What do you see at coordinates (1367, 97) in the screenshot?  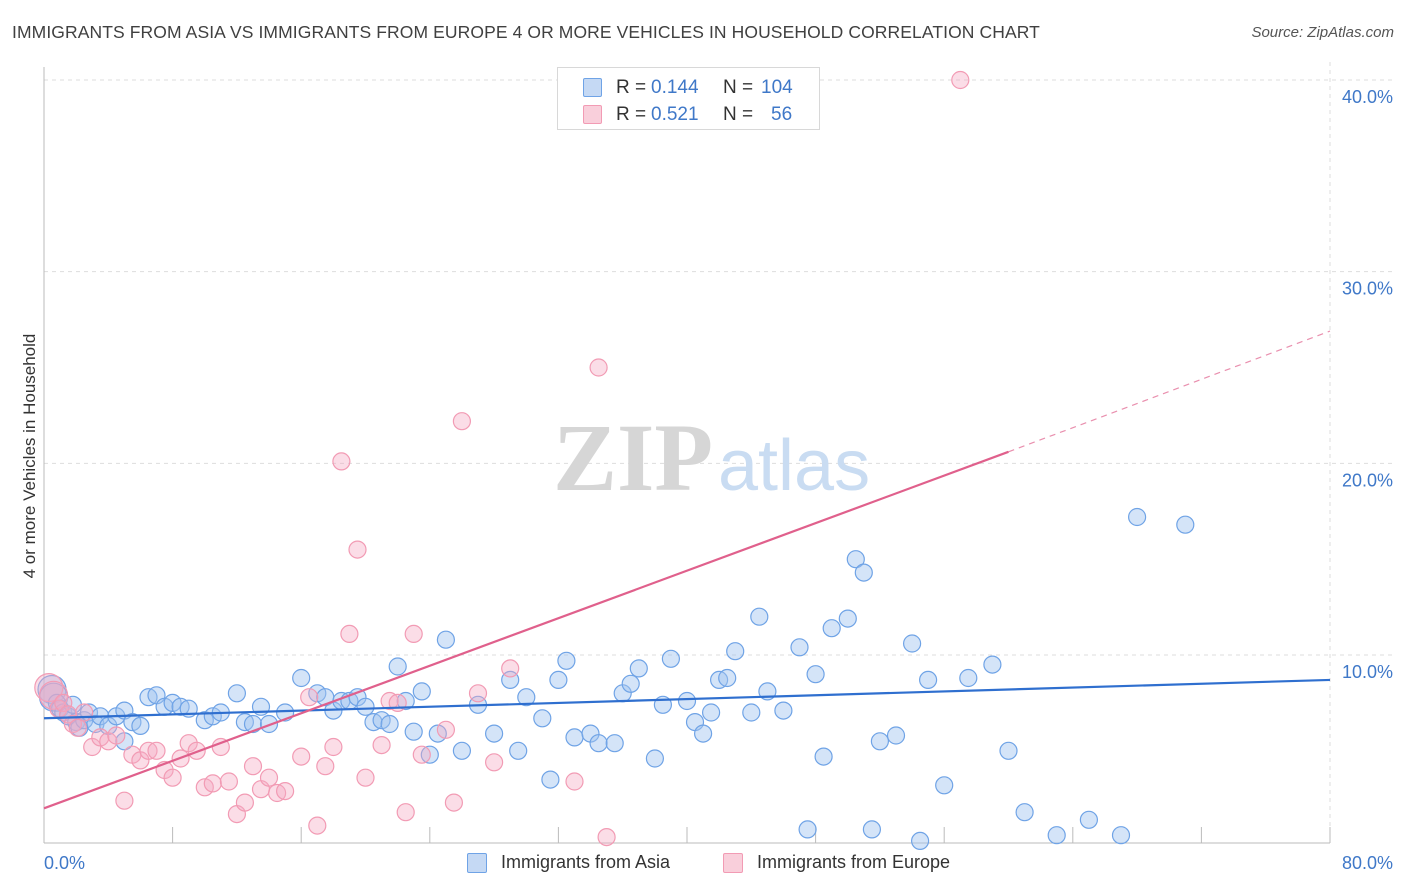 I see `y-tick-label: 40.0%` at bounding box center [1367, 97].